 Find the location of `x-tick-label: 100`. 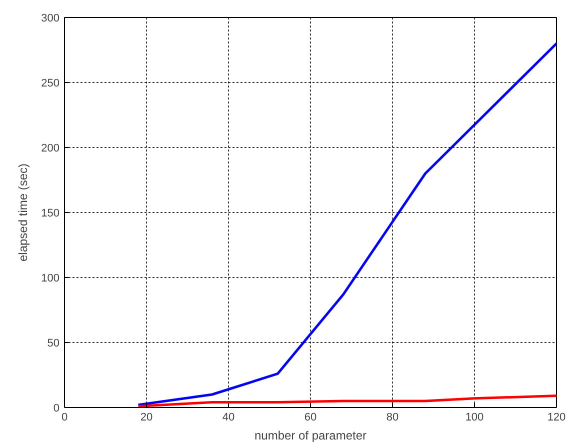

x-tick-label: 100 is located at coordinates (474, 418).